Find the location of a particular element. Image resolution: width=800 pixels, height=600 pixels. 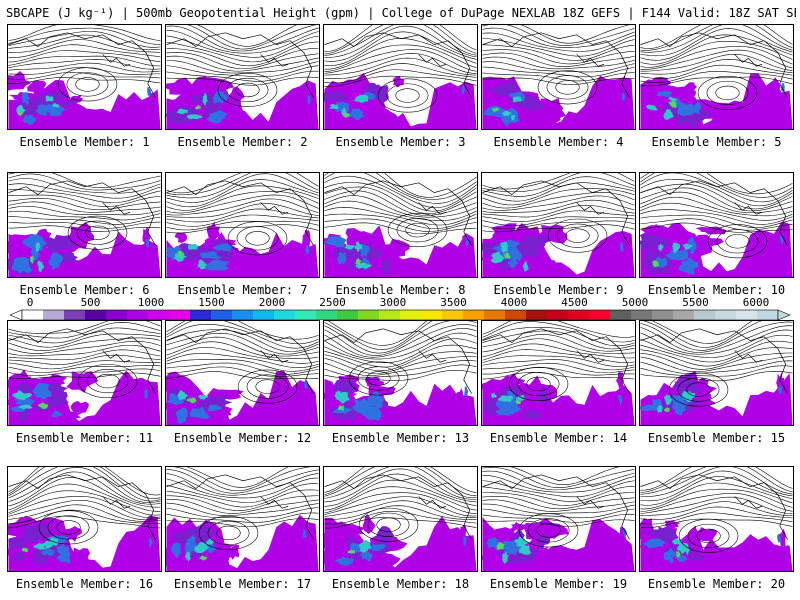

colorbar-tick-label: 0 is located at coordinates (30, 302).